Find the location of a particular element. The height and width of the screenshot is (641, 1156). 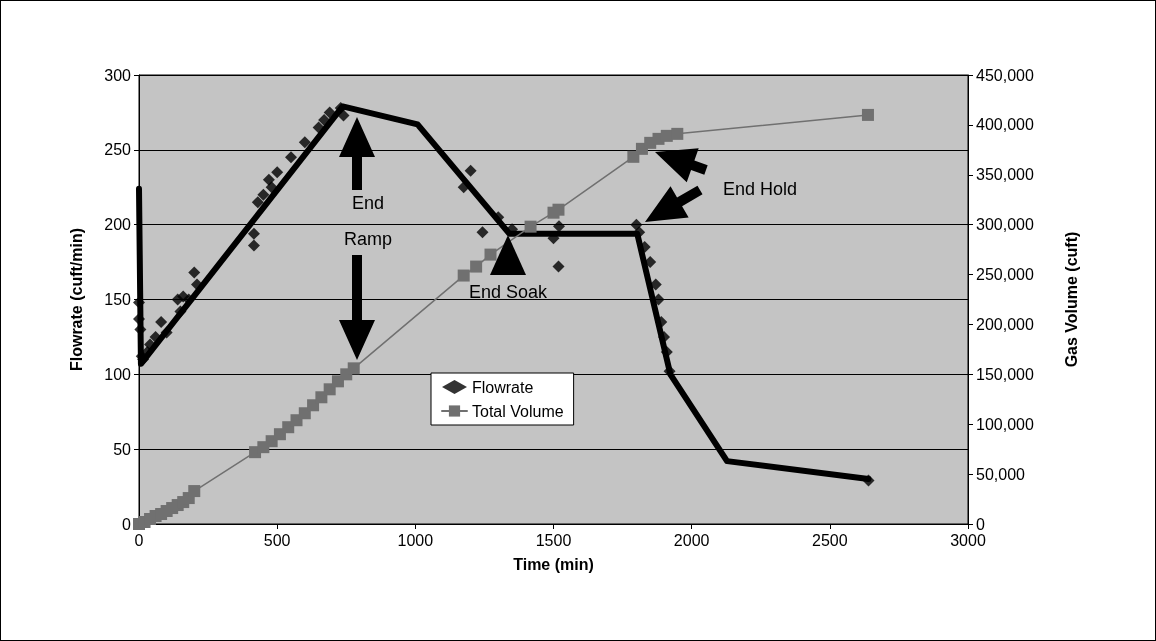

x-axis-title: Time (min) is located at coordinates (553, 564).